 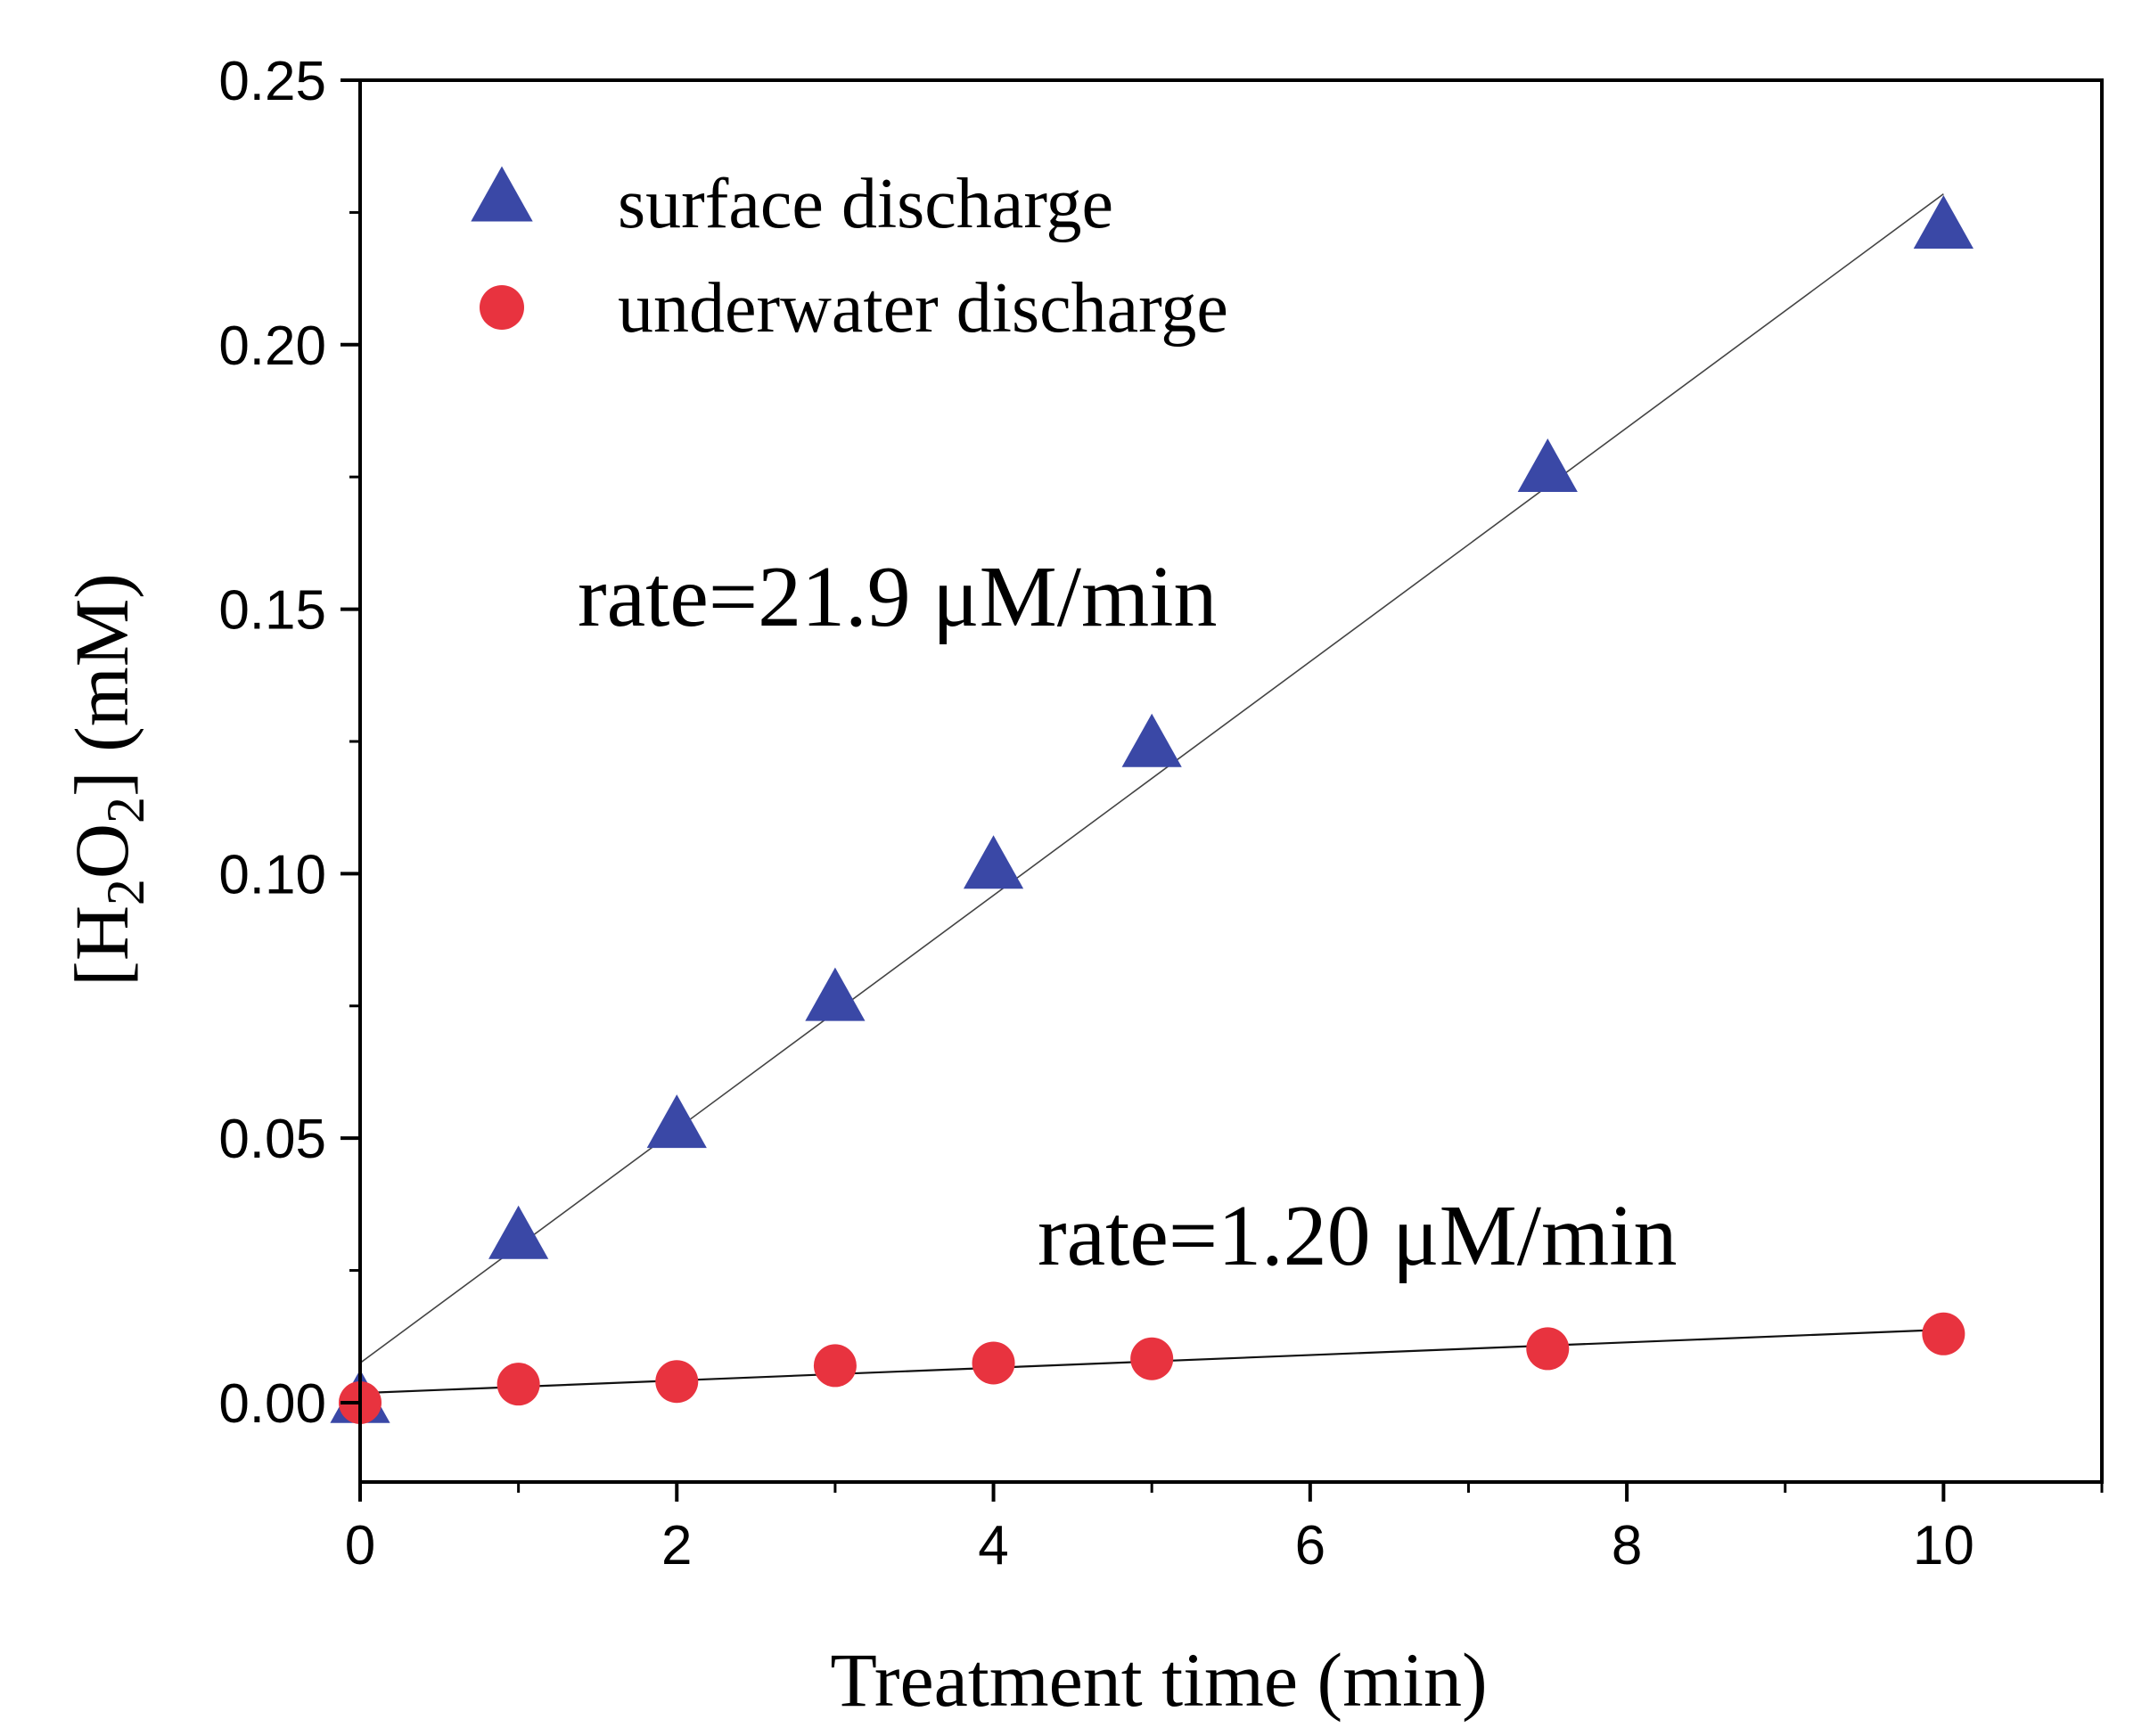 What do you see at coordinates (272, 1139) in the screenshot?
I see `y-tick-label: 0.05` at bounding box center [272, 1139].